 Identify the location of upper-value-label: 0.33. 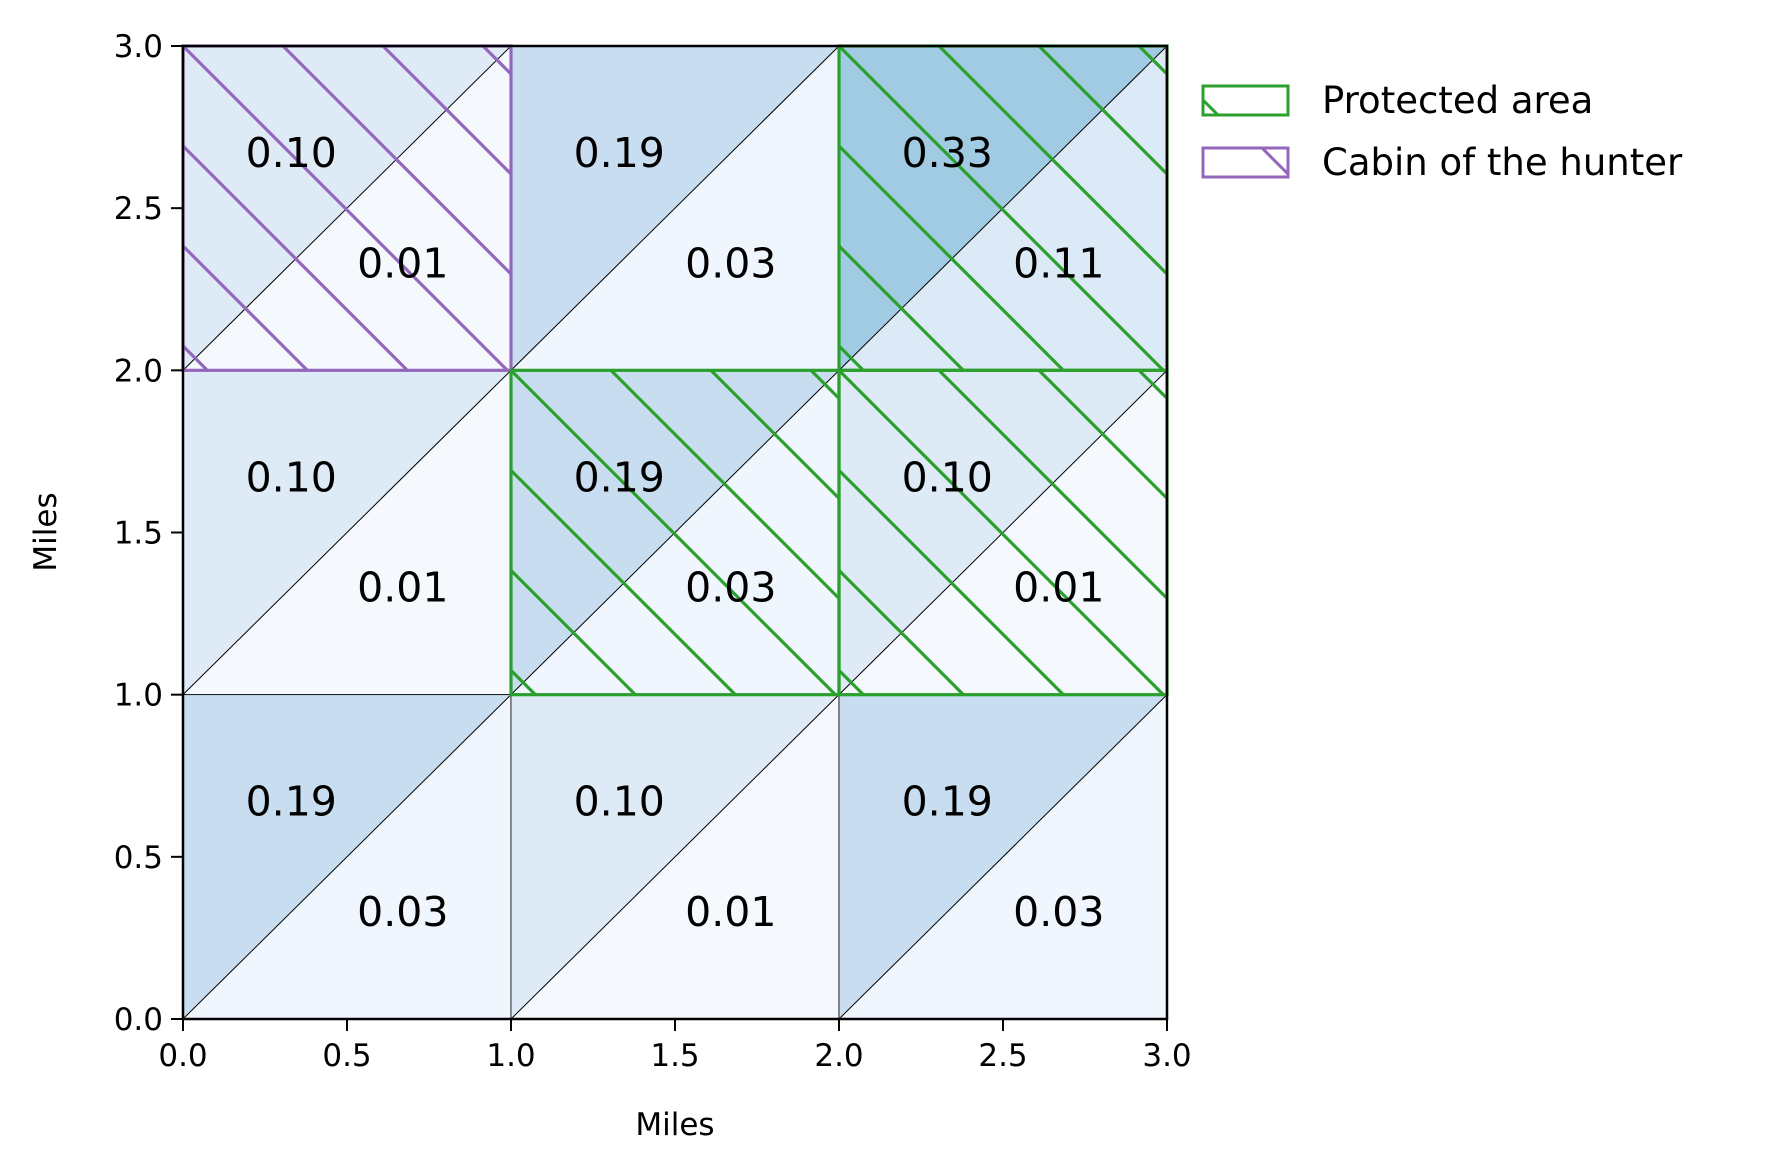
(947, 153).